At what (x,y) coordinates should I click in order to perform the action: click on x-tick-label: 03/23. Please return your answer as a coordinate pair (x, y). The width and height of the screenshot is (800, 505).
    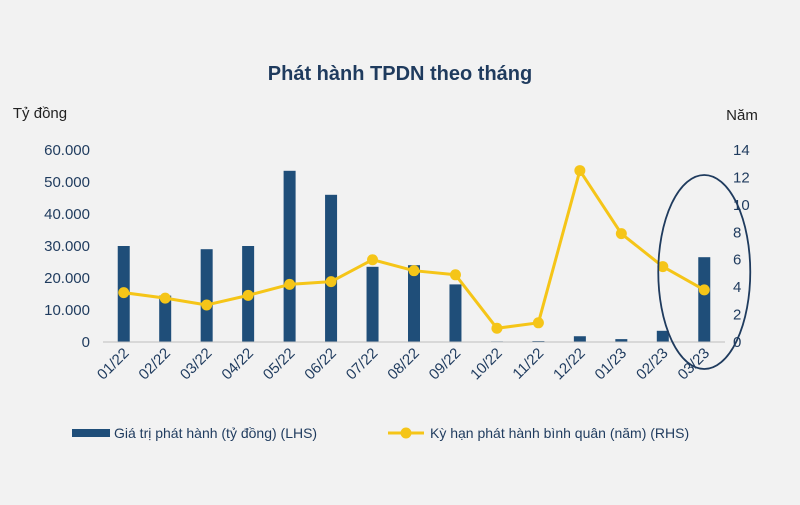
    Looking at the image, I should click on (694, 364).